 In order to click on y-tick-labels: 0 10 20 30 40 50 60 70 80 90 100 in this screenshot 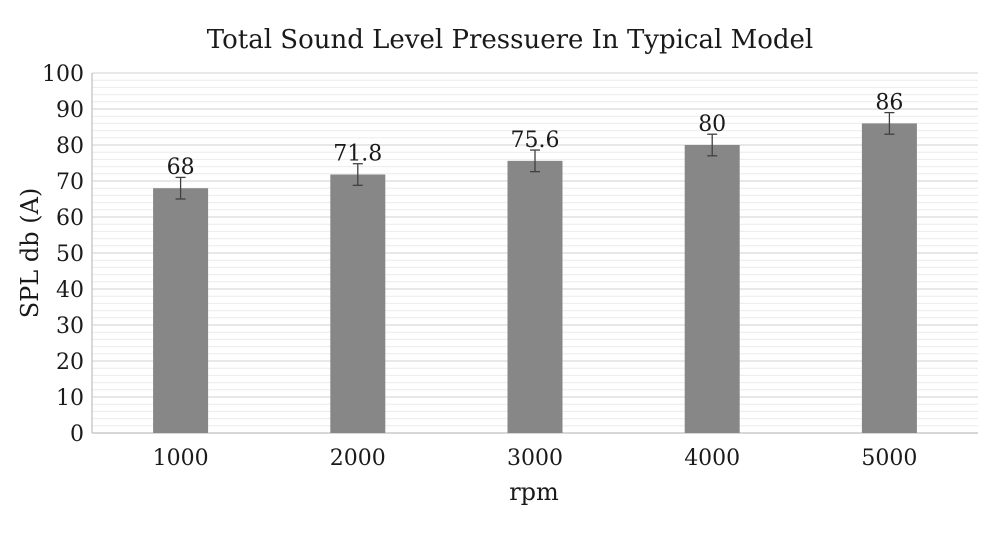, I will do `click(63, 254)`.